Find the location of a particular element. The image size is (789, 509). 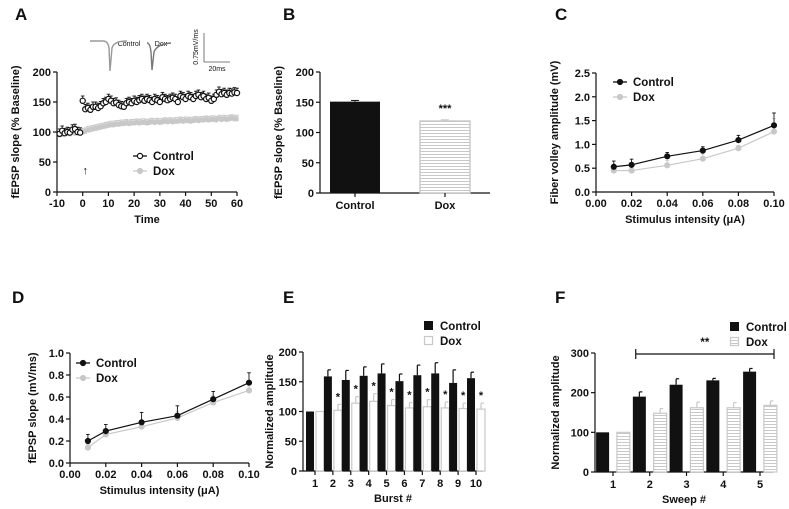

y-tick-label: 1.5 is located at coordinates (582, 122).